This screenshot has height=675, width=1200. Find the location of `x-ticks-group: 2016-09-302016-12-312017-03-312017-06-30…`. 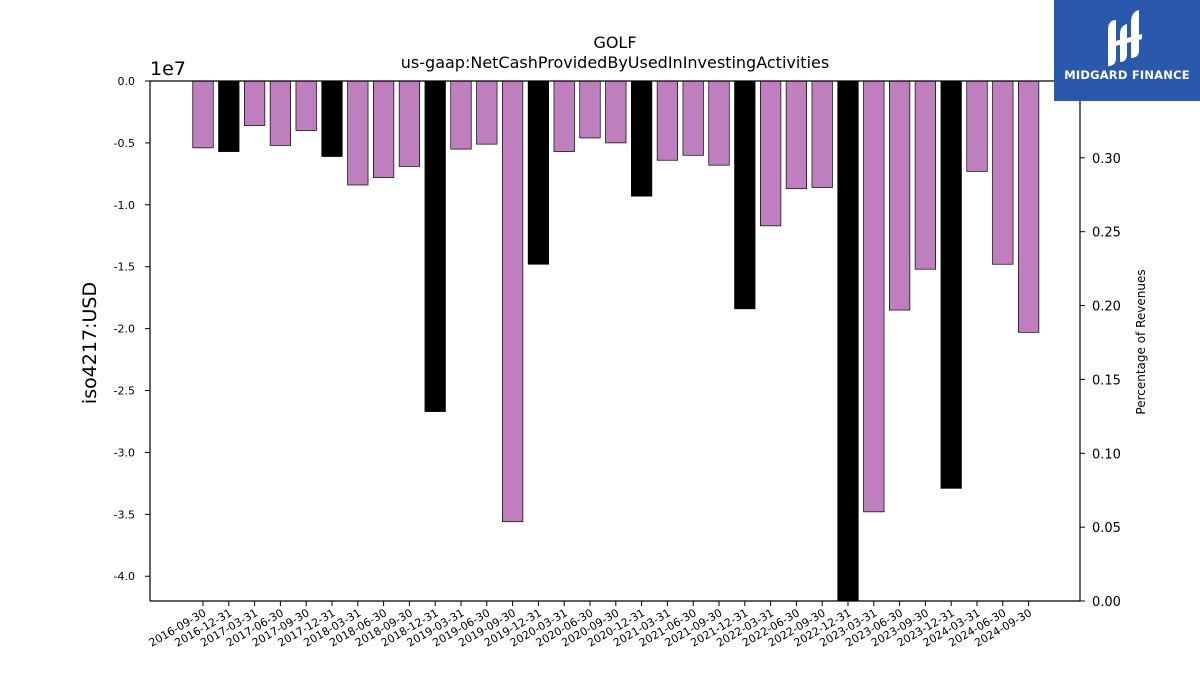

x-ticks-group: 2016-09-302016-12-312017-03-312017-06-30… is located at coordinates (590, 625).